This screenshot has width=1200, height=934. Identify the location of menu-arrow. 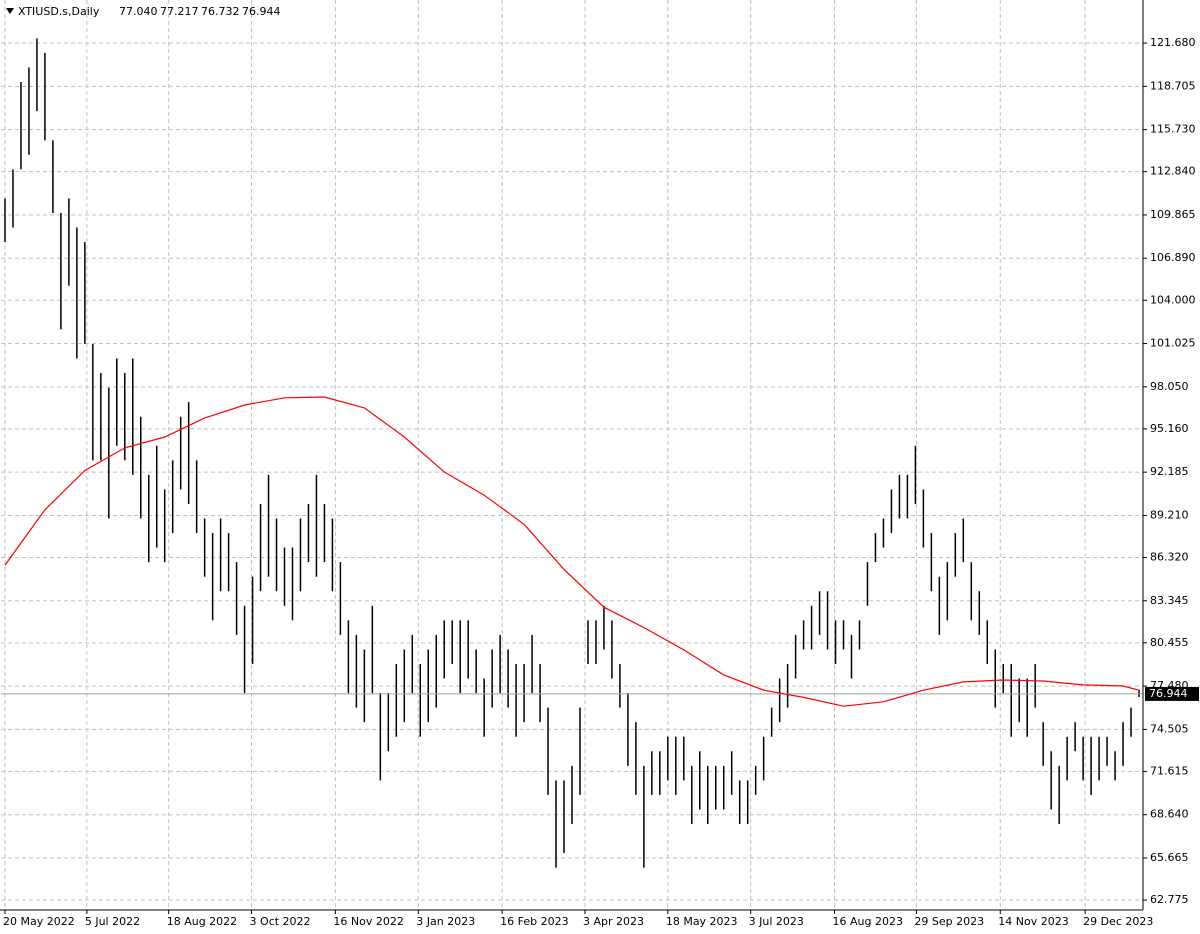
(10, 11).